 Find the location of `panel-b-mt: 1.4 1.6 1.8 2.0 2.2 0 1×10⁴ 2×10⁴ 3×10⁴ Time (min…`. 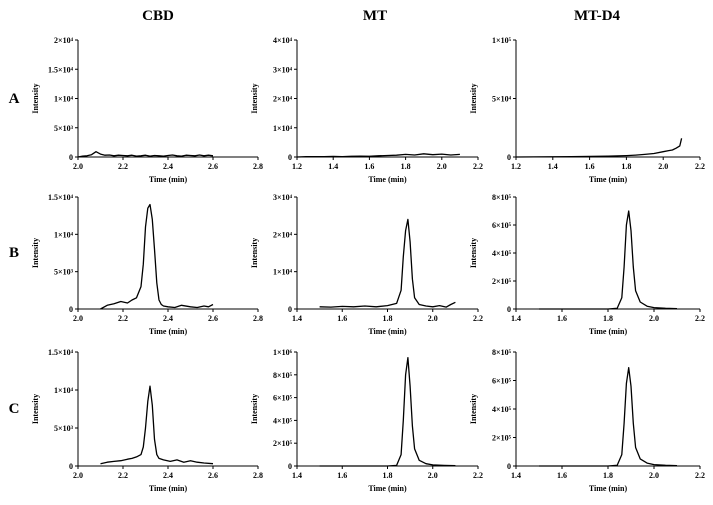

panel-b-mt: 1.4 1.6 1.8 2.0 2.2 0 1×10⁴ 2×10⁴ 3×10⁴ Time (min… is located at coordinates (366, 264).